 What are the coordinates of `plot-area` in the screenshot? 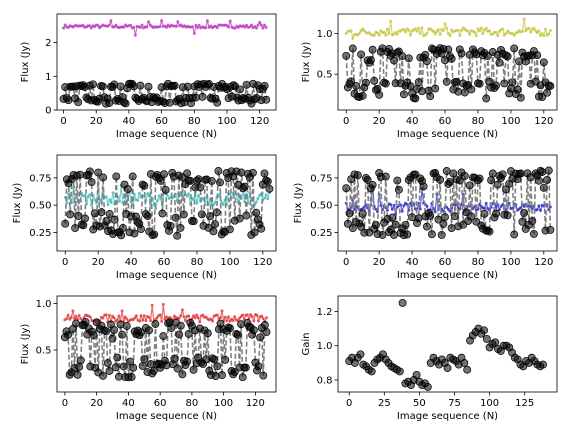 It's located at (446, 344).